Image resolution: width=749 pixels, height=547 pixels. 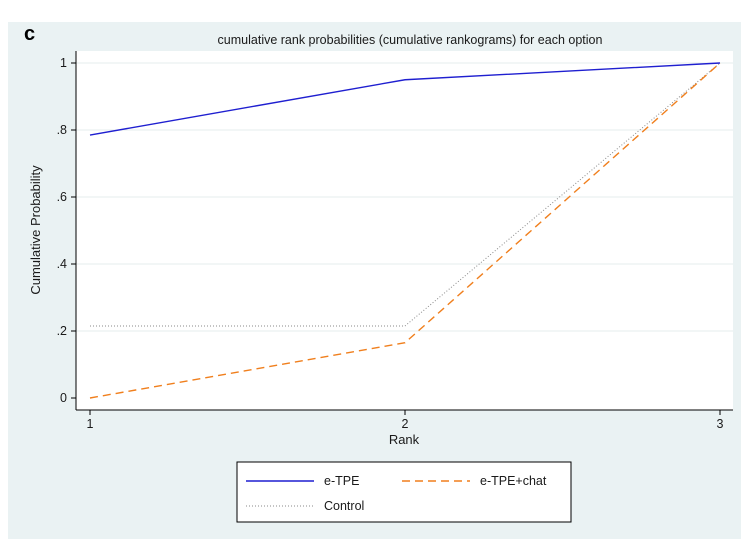 I want to click on x-tick-label: 1, so click(x=90, y=424).